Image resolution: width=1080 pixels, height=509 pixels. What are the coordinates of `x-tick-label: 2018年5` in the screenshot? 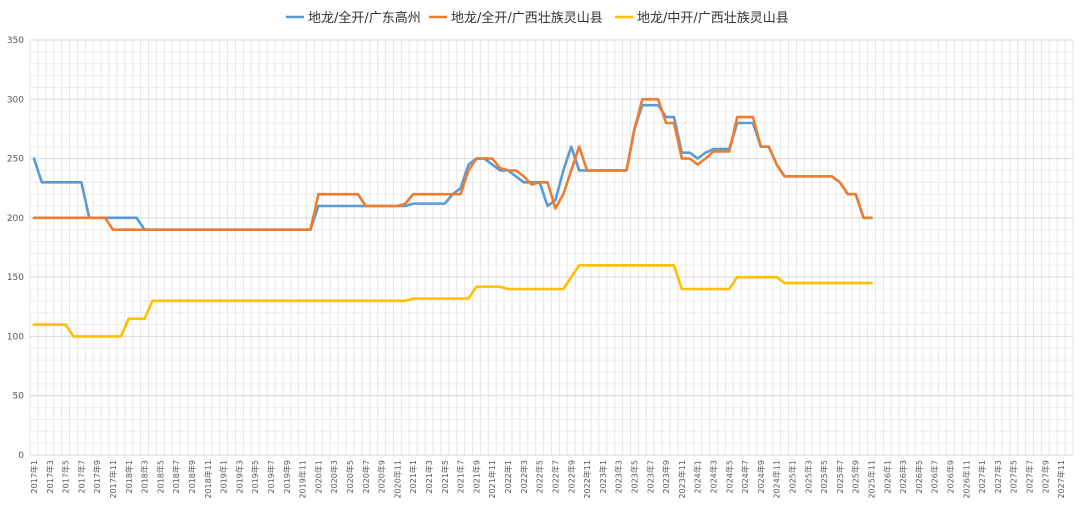 It's located at (160, 476).